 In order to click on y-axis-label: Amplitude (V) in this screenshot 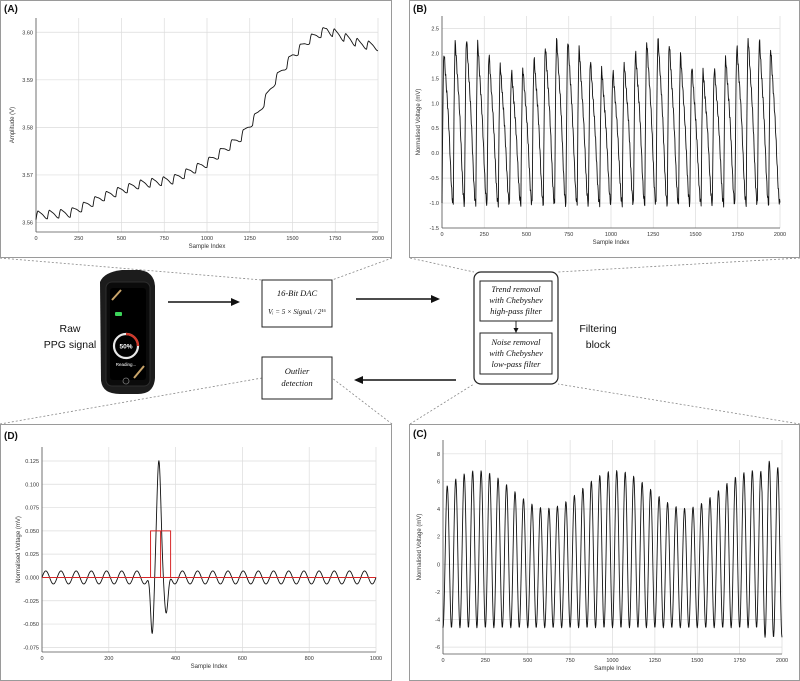, I will do `click(13, 125)`.